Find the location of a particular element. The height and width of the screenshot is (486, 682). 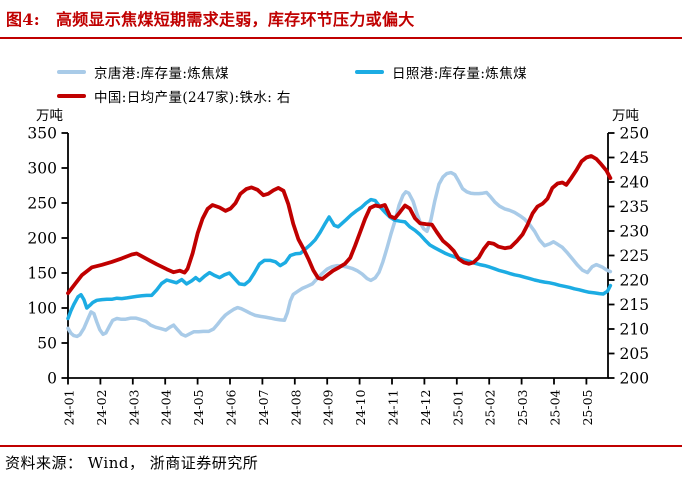

svg-text: 24-09 is located at coordinates (328, 407).